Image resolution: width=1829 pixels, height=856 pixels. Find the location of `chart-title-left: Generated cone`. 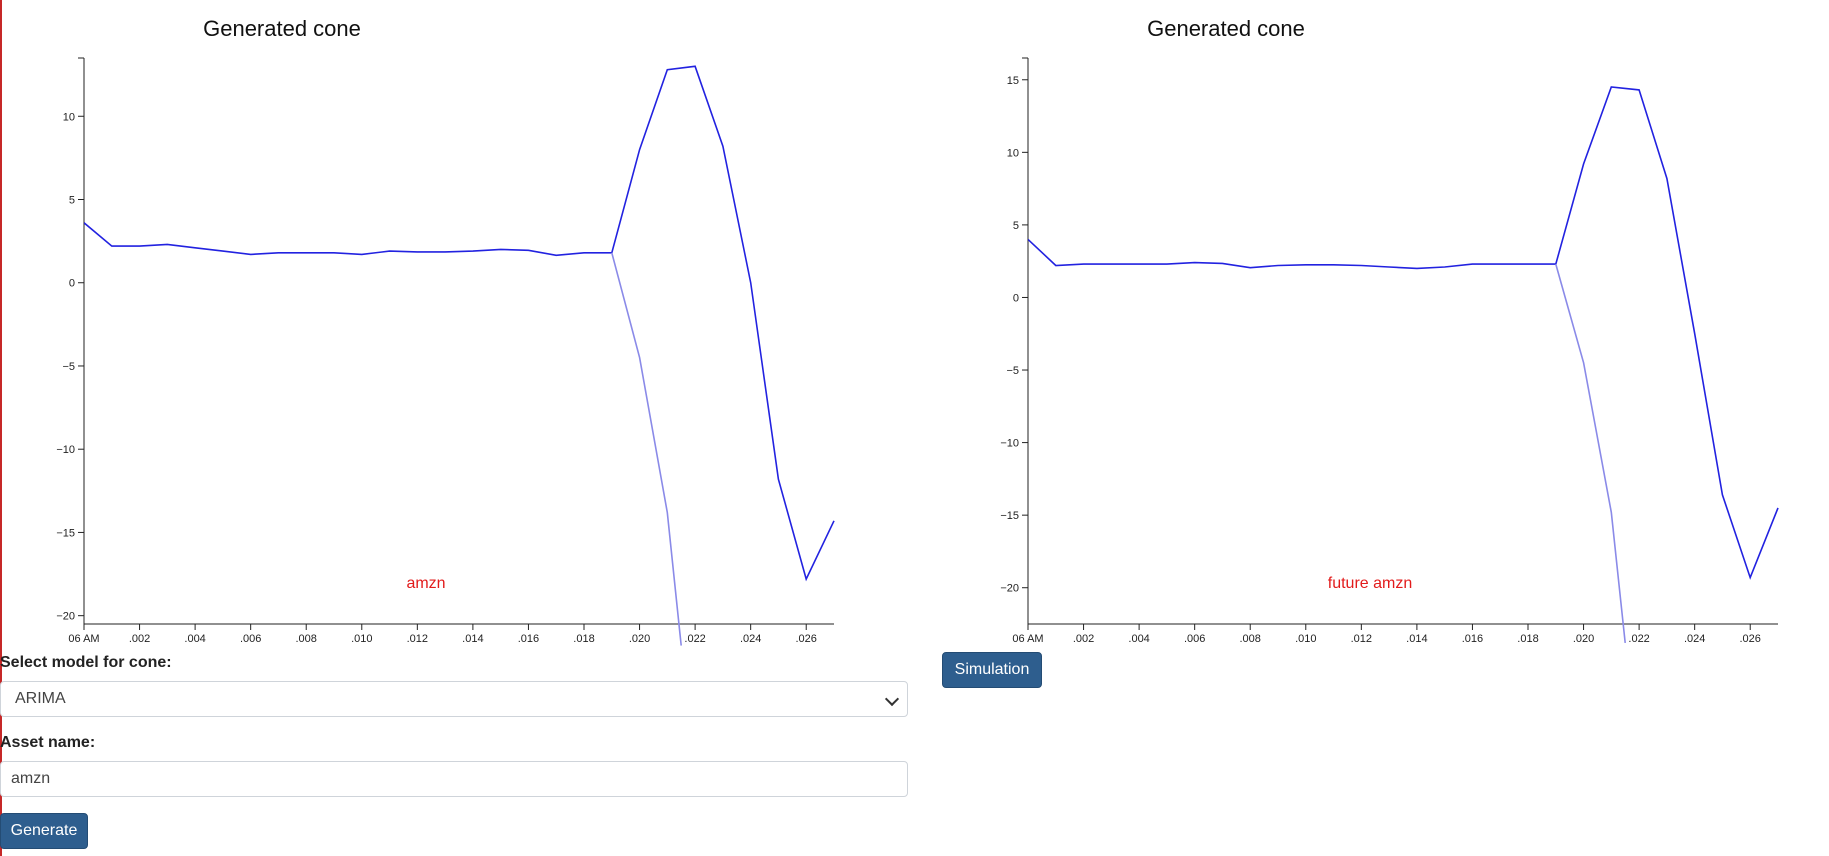

chart-title-left: Generated cone is located at coordinates (282, 28).